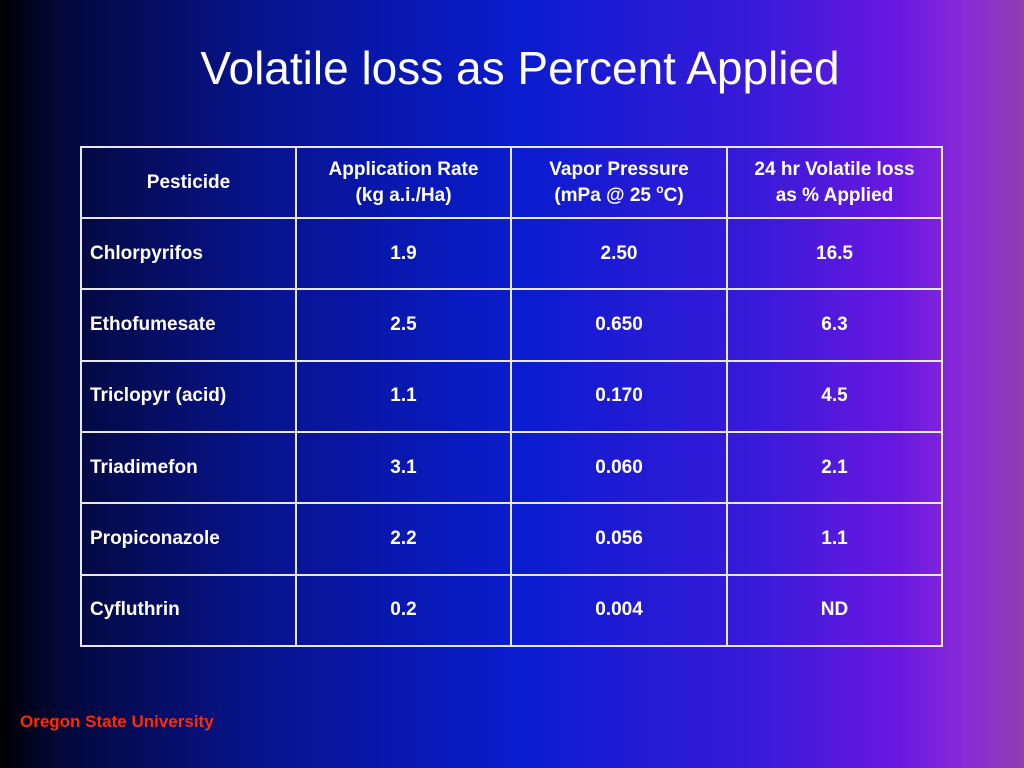 This screenshot has width=1024, height=768. Describe the element at coordinates (834, 610) in the screenshot. I see `cell-volatile-loss: ND` at that location.